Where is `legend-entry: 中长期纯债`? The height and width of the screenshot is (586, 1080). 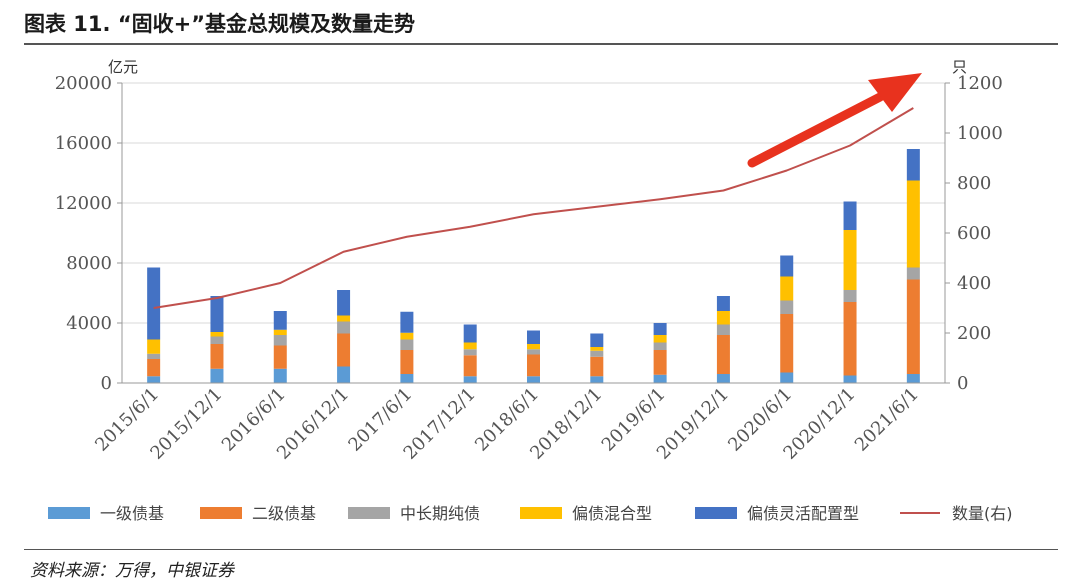 legend-entry: 中长期纯债 is located at coordinates (414, 513).